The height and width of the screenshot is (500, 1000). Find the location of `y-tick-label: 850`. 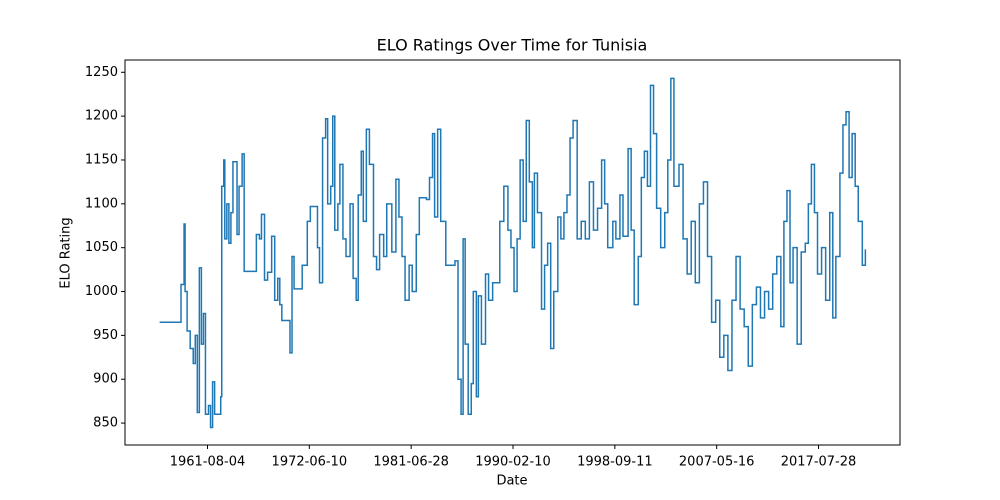

y-tick-label: 850 is located at coordinates (105, 423).